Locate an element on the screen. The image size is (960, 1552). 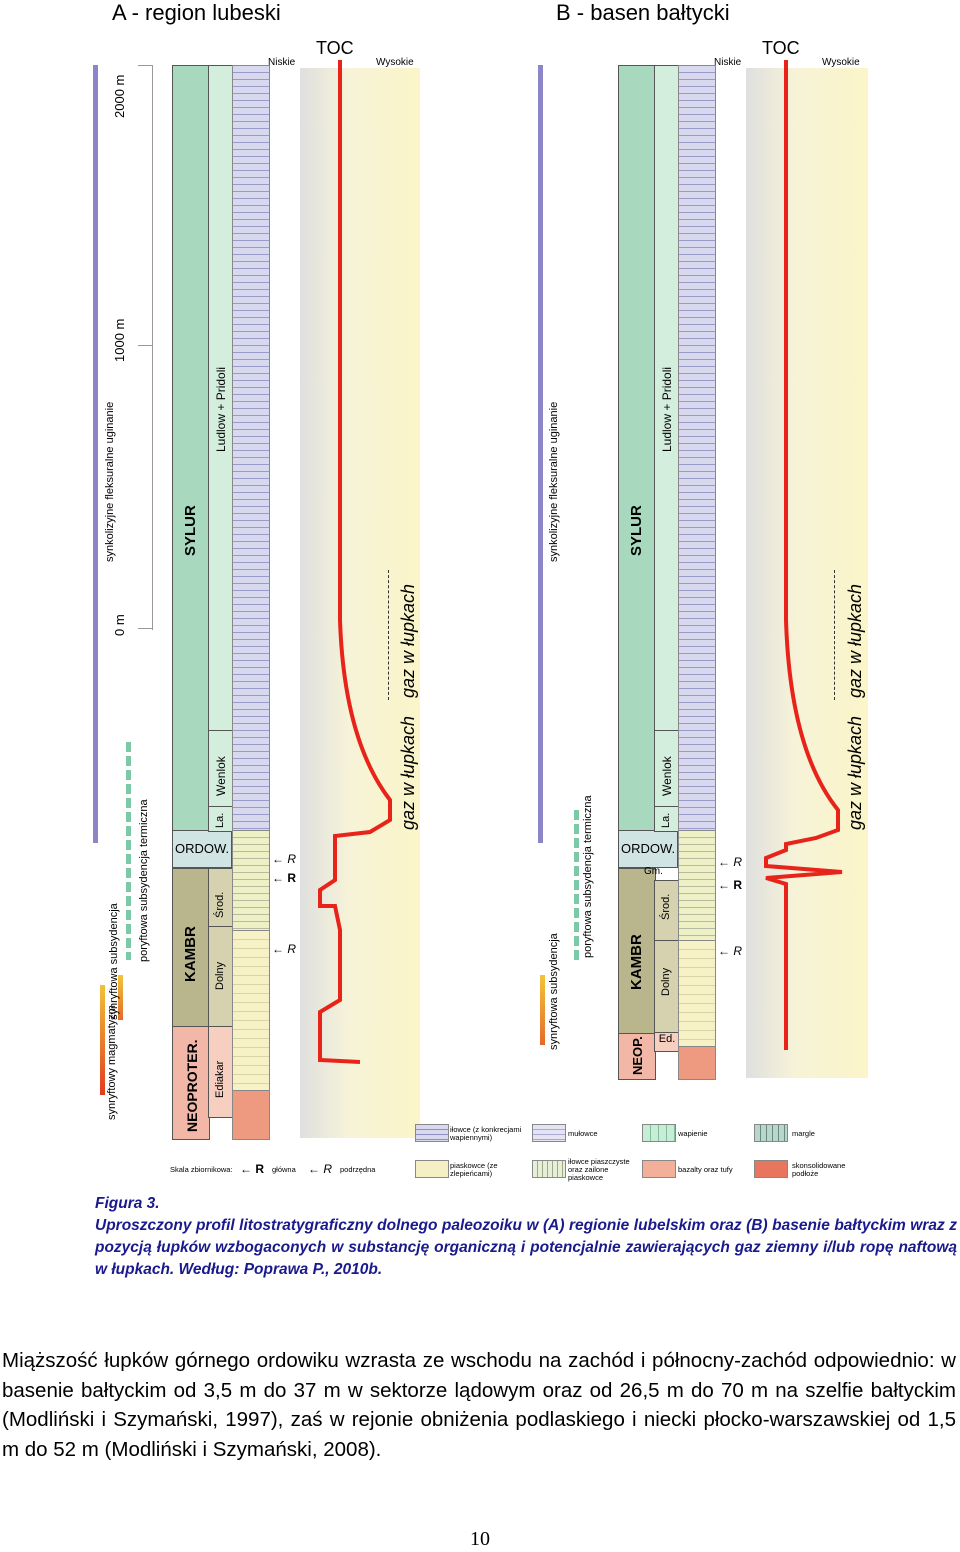
reservoir-mark-a-1: ← R is located at coordinates (284, 859).